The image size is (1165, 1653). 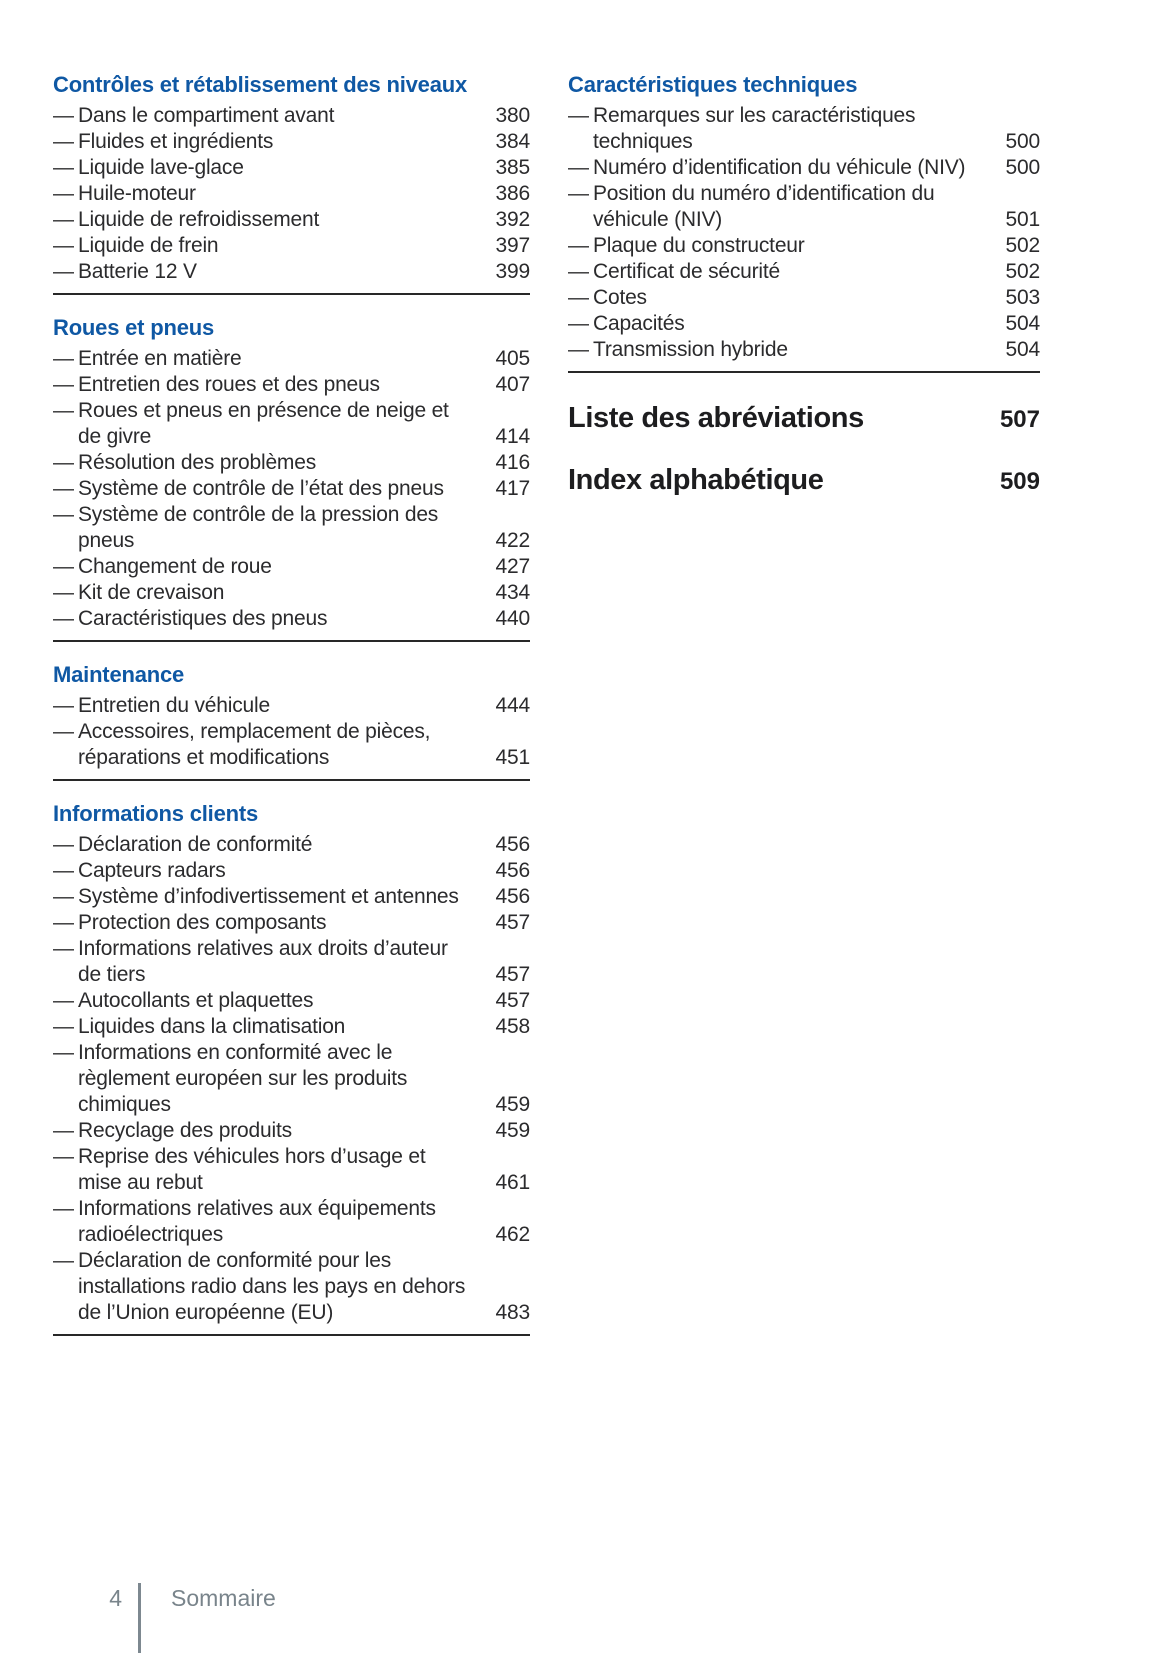 I want to click on toc-entry-index-alphabetique: Index alphabétique 509, so click(x=804, y=480).